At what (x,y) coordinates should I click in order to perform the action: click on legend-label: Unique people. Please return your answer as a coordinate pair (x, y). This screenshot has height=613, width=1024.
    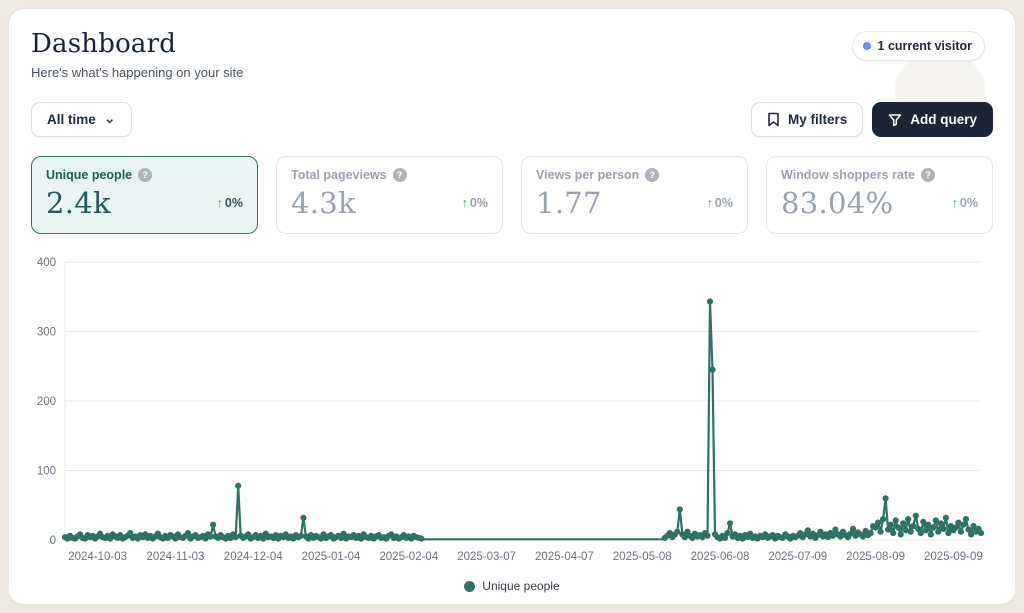
    Looking at the image, I should click on (521, 586).